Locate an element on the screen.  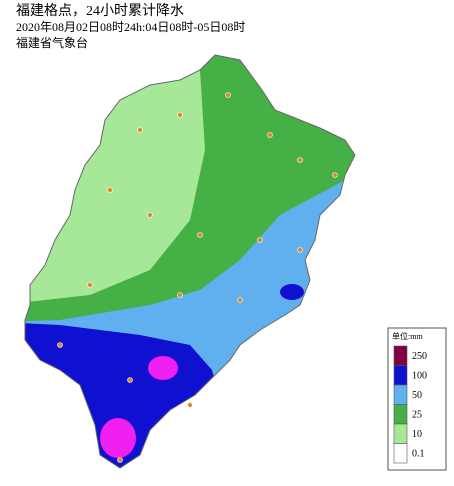
legend: 250 100 50 25 10 0.1 is located at coordinates (410, 404).